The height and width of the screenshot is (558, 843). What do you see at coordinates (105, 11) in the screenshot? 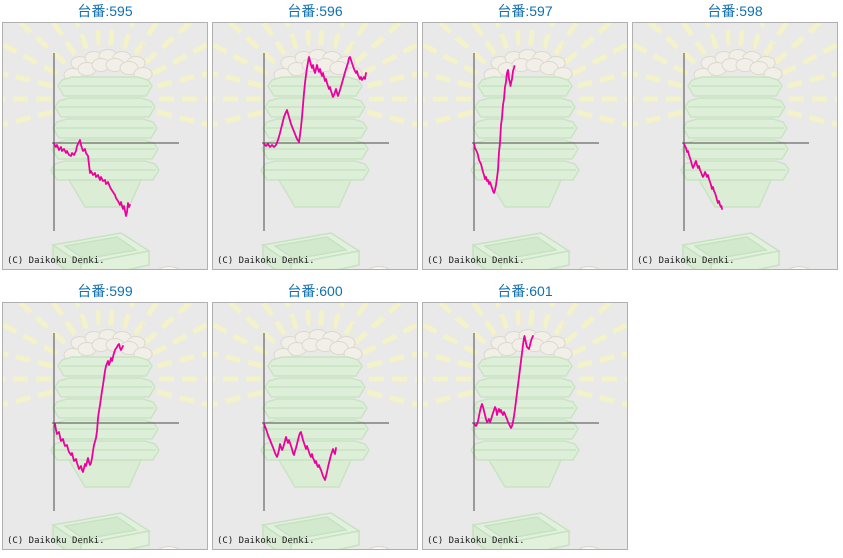
I see `machine-title-link: 台番:595` at bounding box center [105, 11].